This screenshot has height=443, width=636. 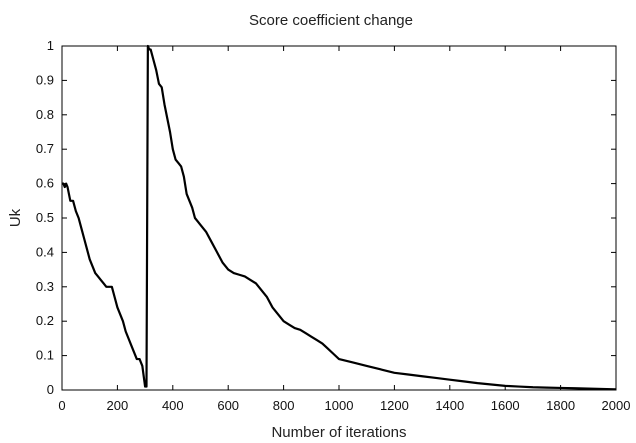 I want to click on x-tick-label: 1600, so click(x=505, y=405).